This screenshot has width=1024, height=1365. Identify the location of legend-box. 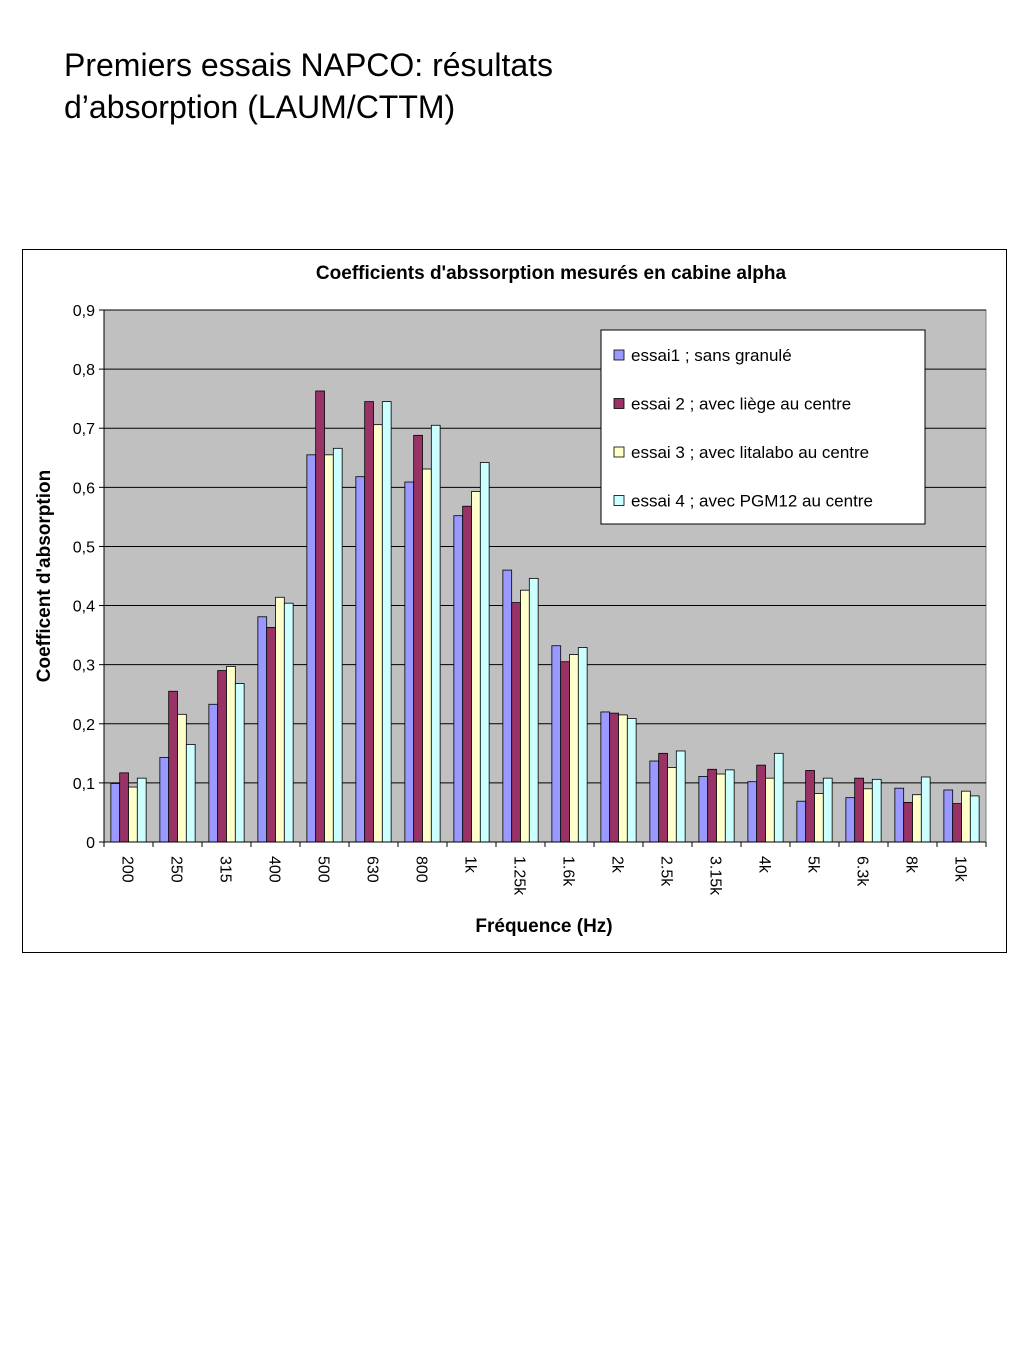
(763, 427).